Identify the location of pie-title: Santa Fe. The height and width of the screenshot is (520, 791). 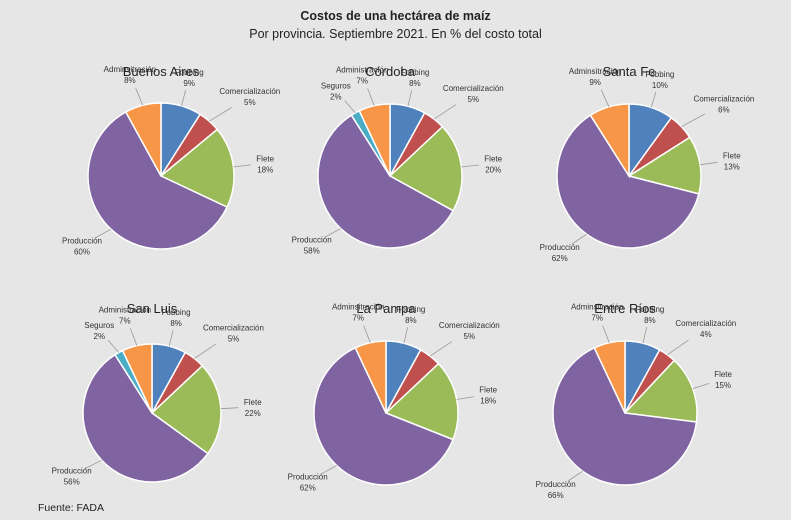
(629, 71).